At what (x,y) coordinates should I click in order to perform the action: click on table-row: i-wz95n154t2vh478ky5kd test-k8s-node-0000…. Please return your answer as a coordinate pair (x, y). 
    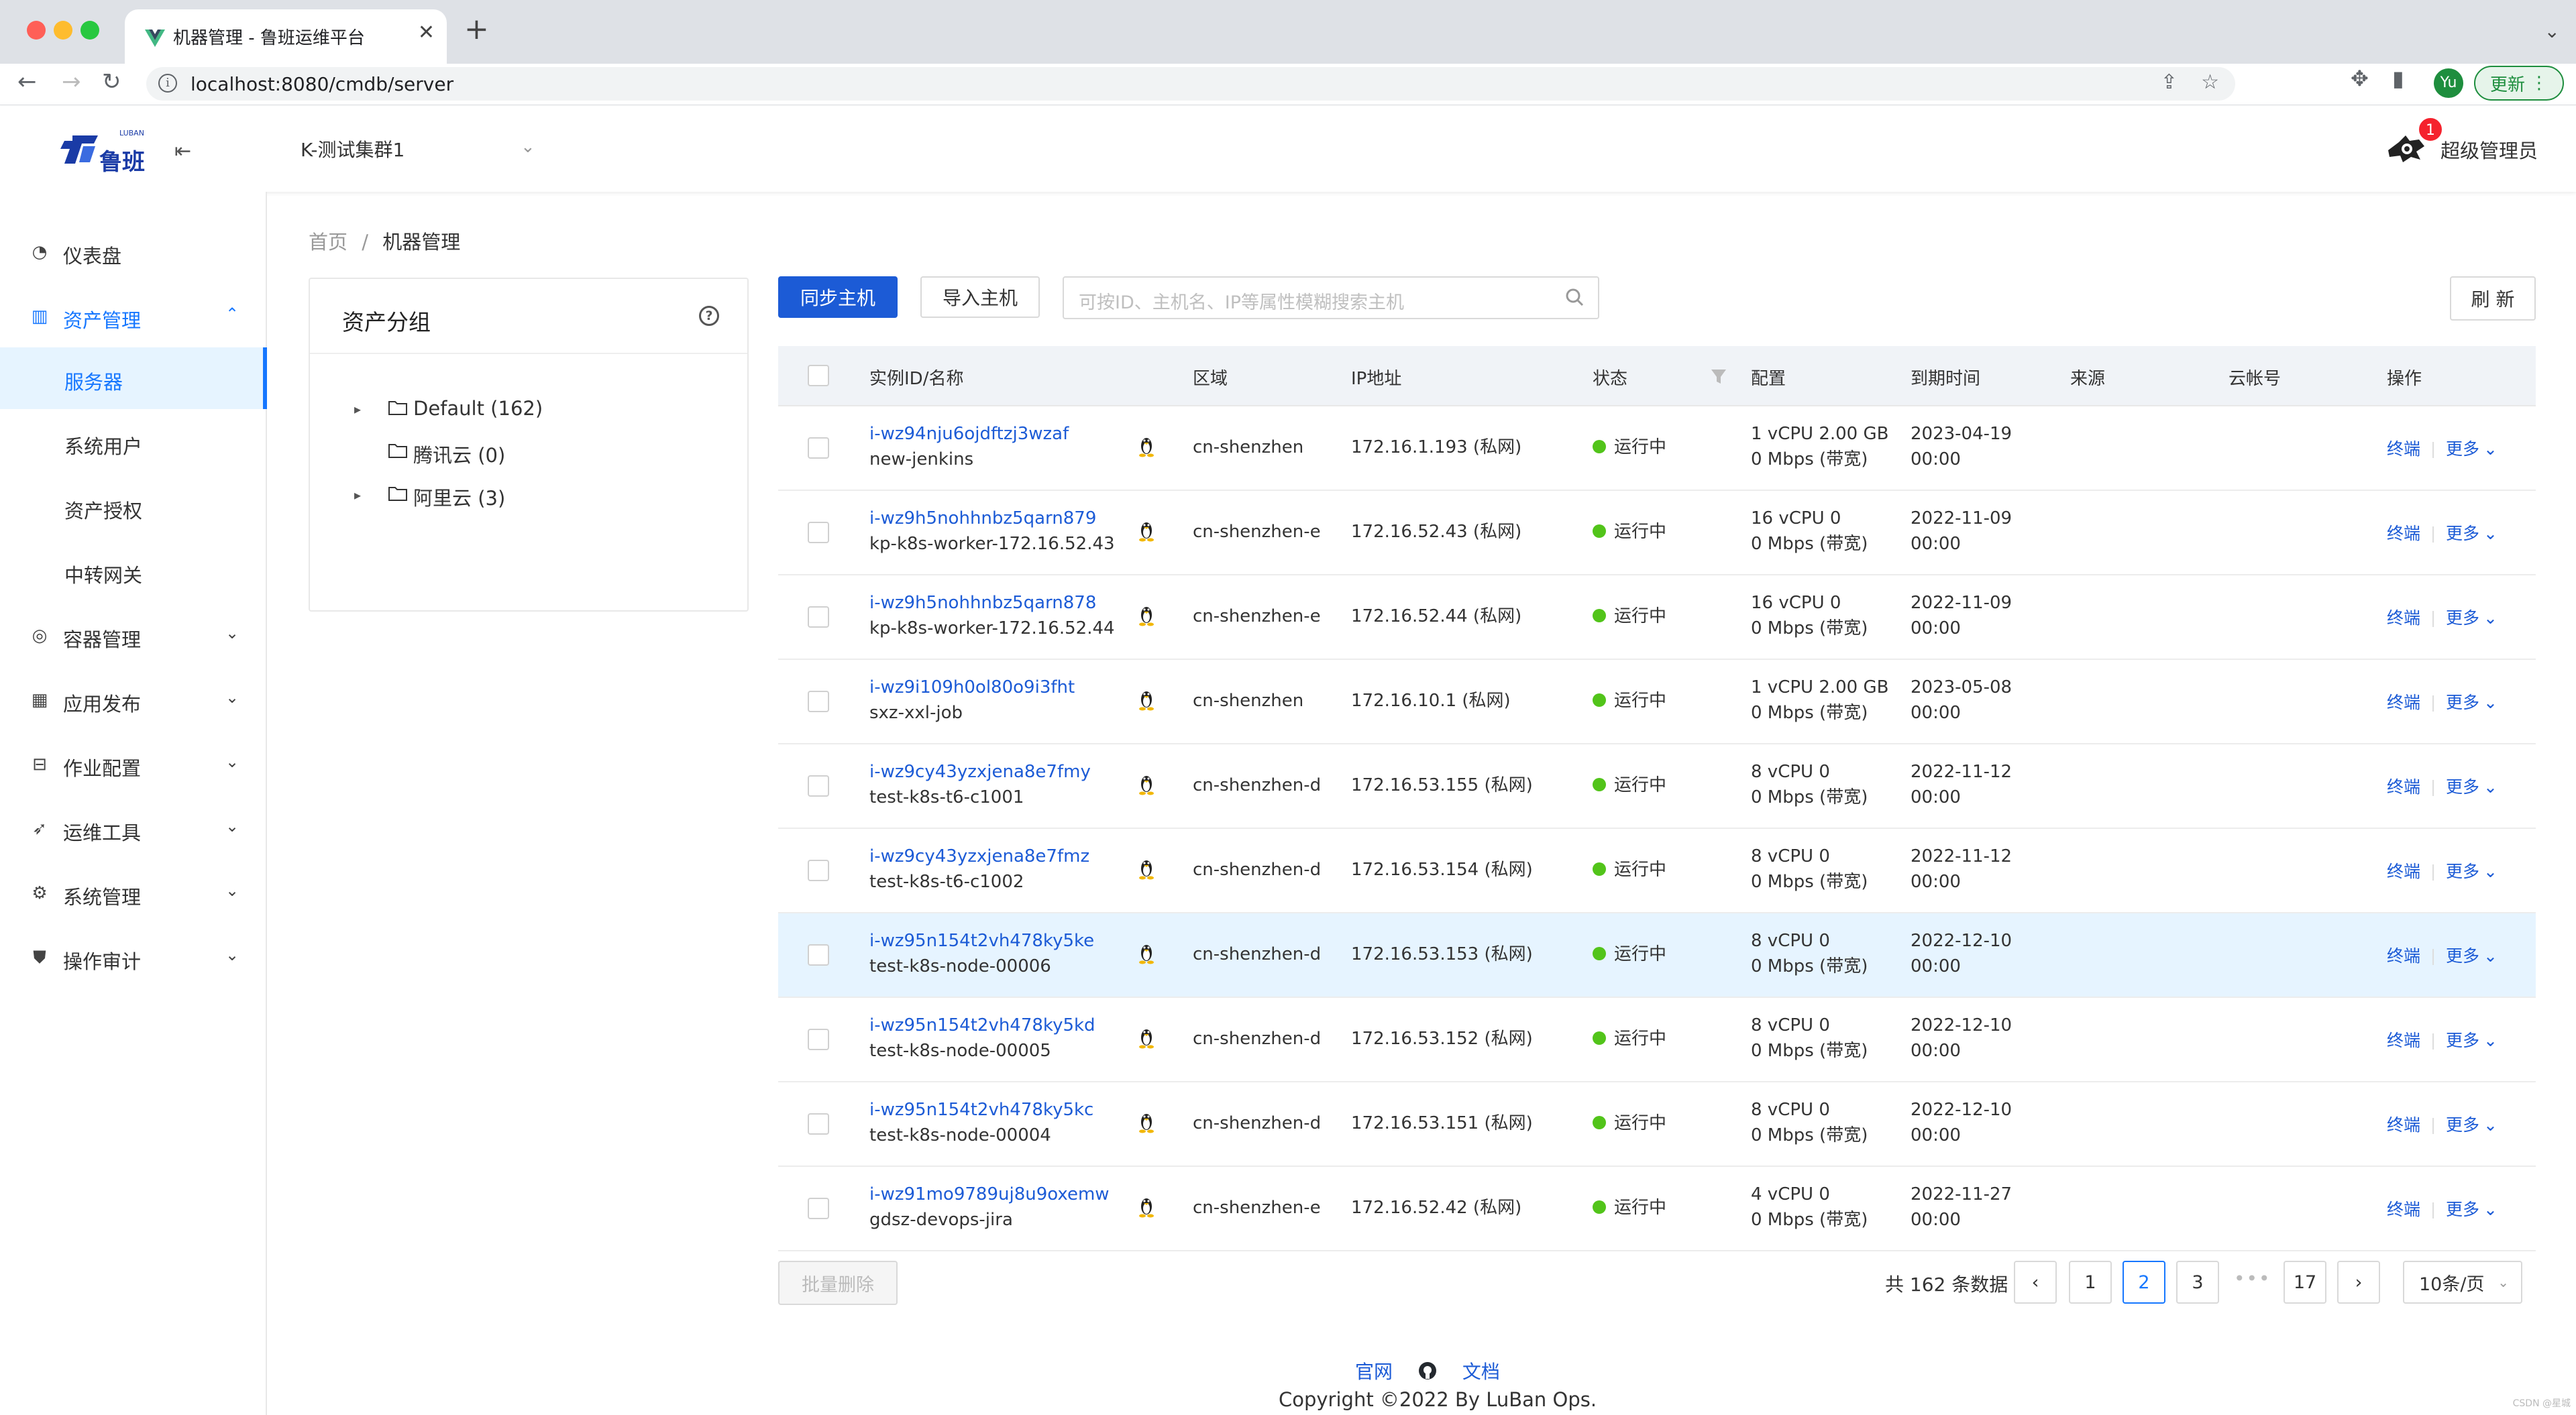
    Looking at the image, I should click on (1657, 1040).